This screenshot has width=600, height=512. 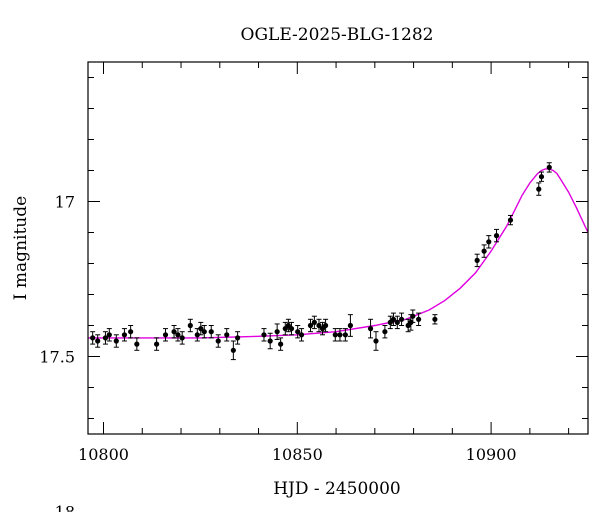 I want to click on x-axis-label: HJD - 2450000, so click(x=337, y=489).